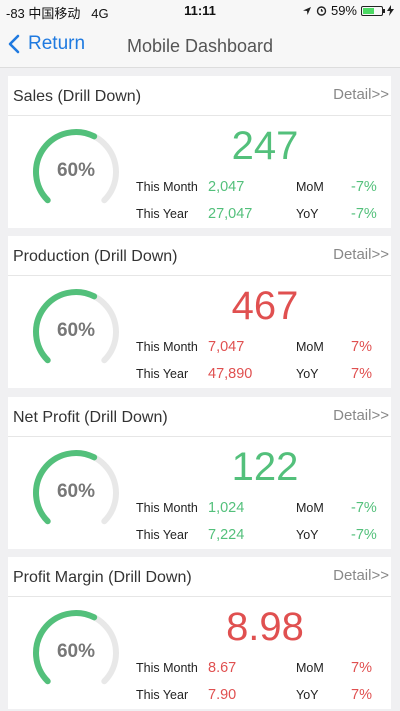 The width and height of the screenshot is (400, 711). Describe the element at coordinates (373, 10) in the screenshot. I see `battery-icon` at that location.